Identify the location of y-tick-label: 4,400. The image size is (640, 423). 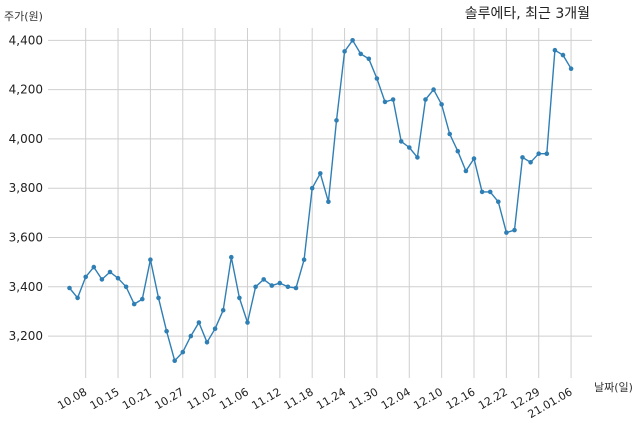
(26, 40).